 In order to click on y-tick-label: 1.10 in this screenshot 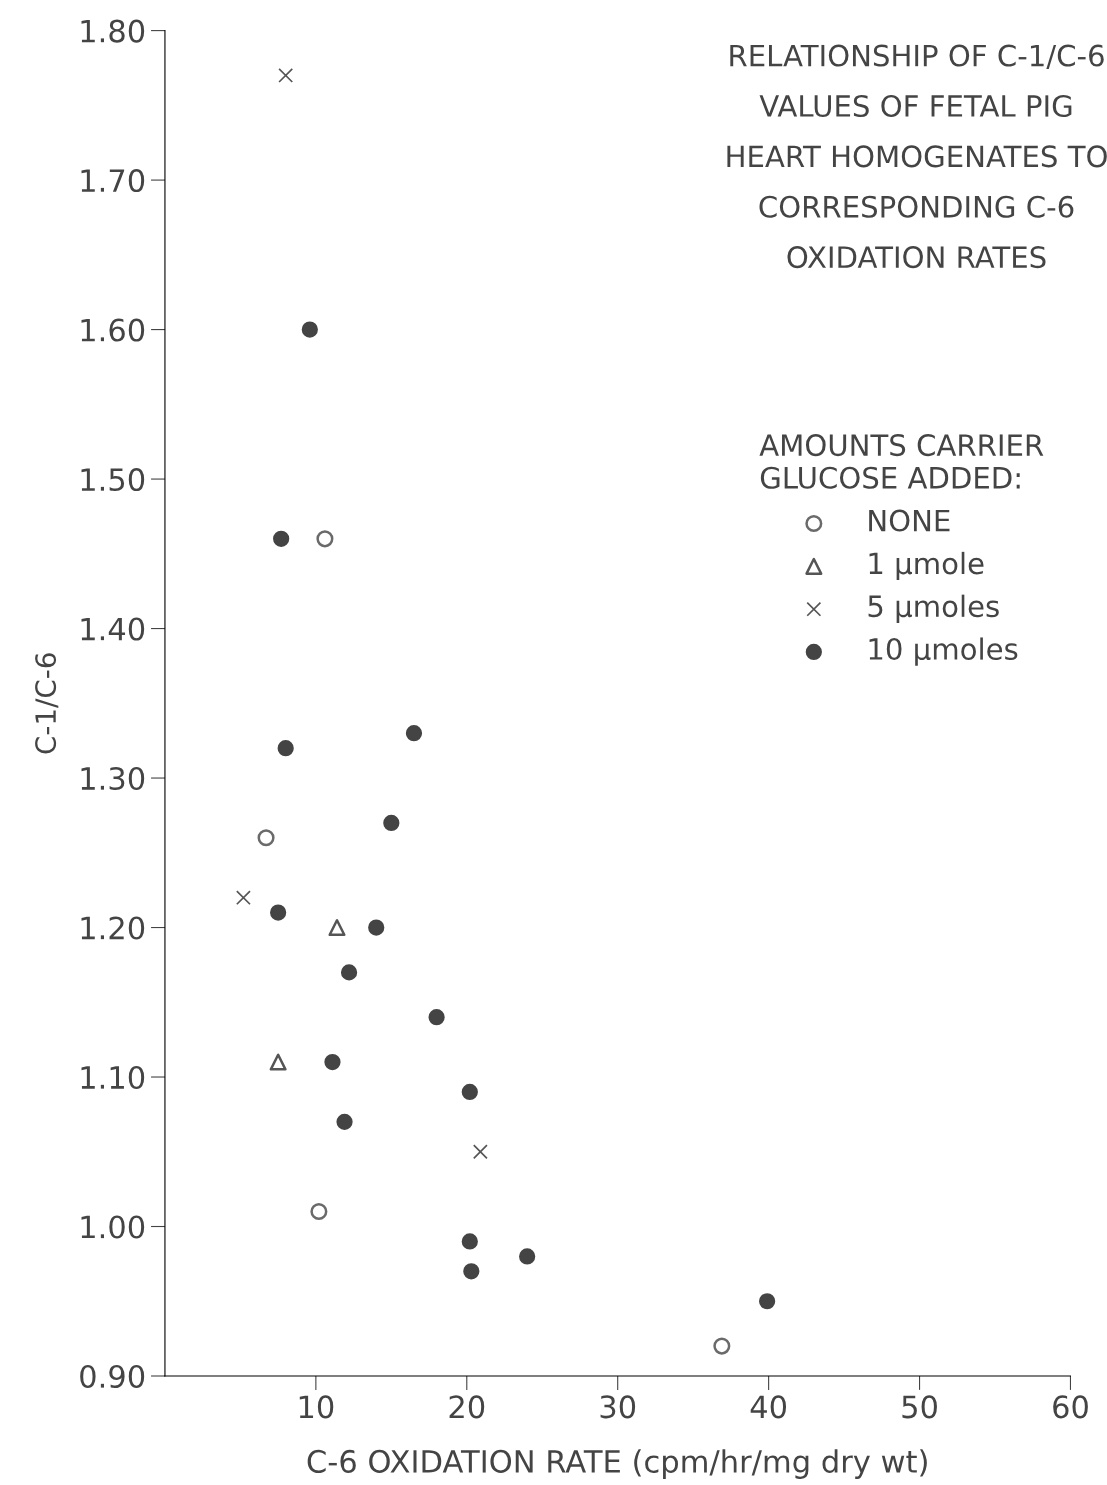, I will do `click(113, 1077)`.